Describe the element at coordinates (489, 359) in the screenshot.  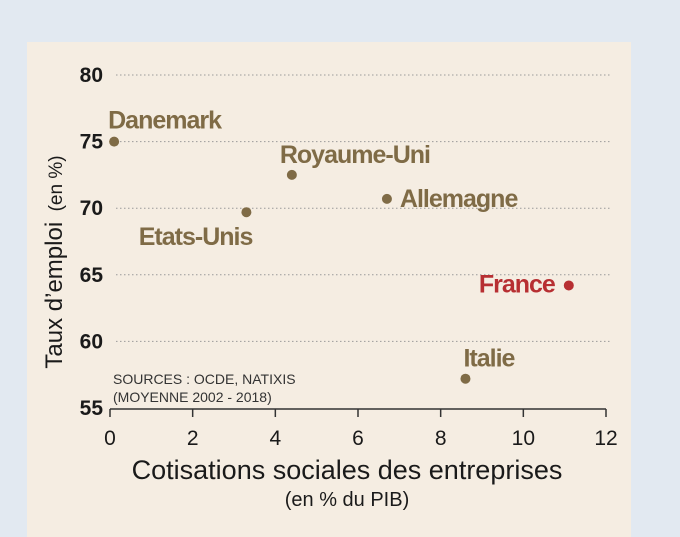
I see `point-label-italie: Italie` at that location.